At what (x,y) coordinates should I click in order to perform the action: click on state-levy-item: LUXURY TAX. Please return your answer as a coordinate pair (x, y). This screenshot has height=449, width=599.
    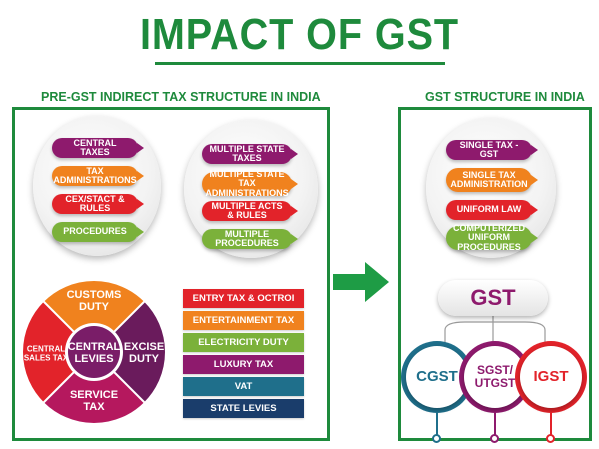
    Looking at the image, I should click on (243, 364).